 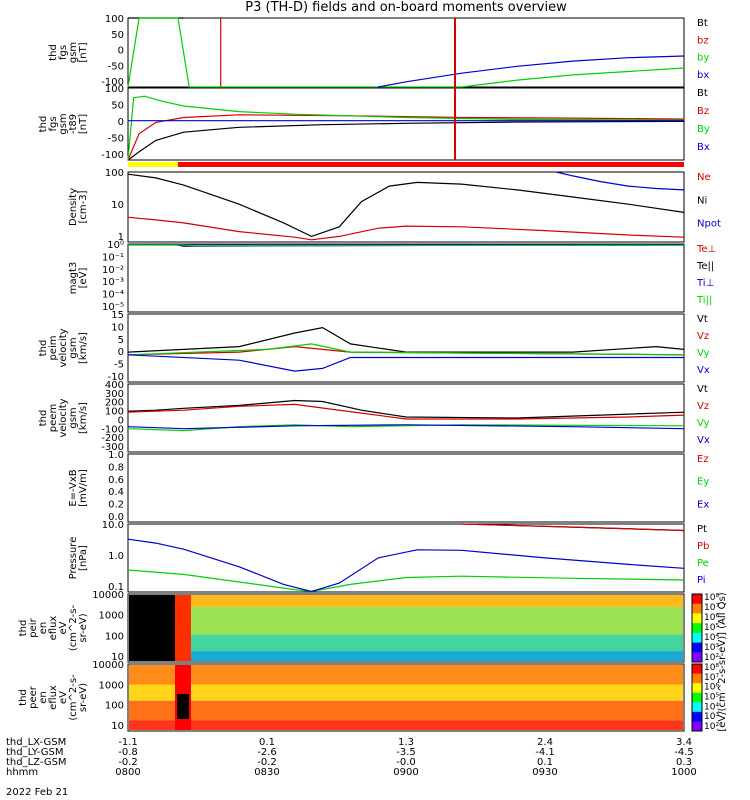 What do you see at coordinates (53, 697) in the screenshot?
I see `p10-ylabel-3: eflux` at bounding box center [53, 697].